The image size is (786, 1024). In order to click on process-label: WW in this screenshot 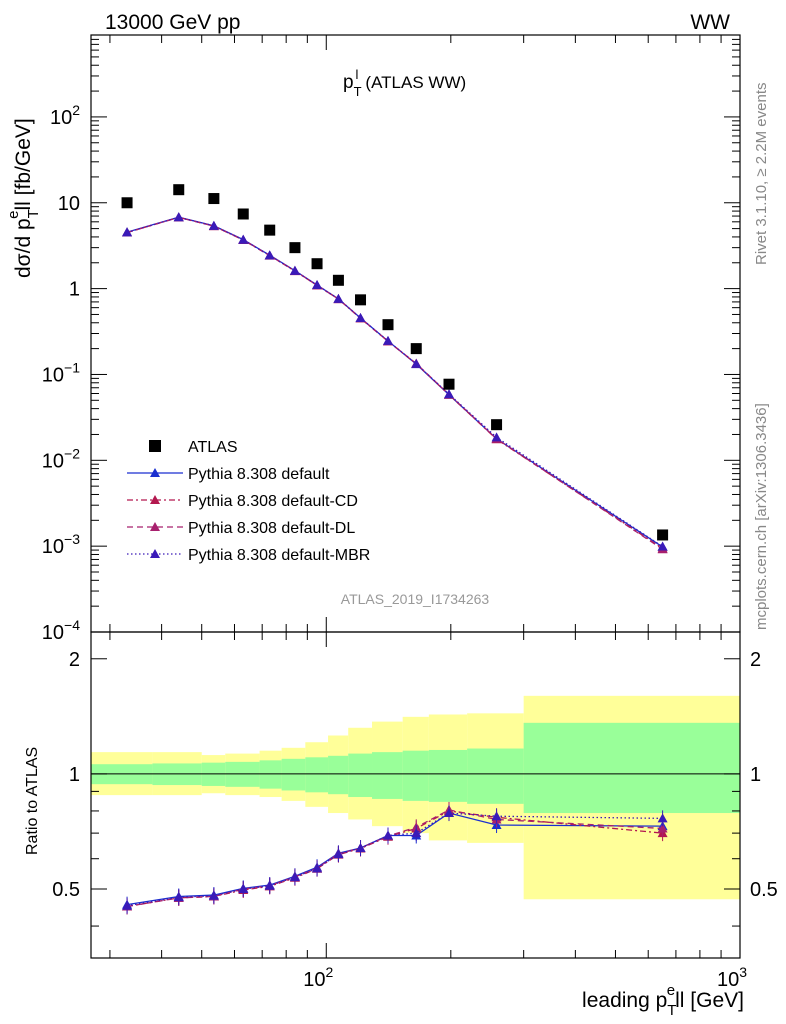, I will do `click(710, 22)`.